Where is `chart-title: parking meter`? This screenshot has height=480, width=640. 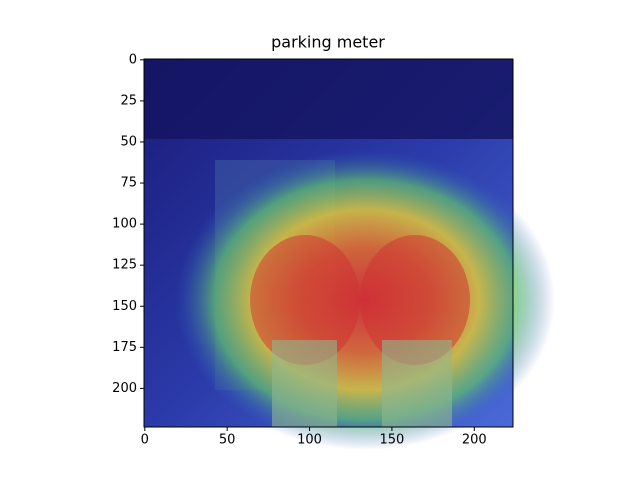 chart-title: parking meter is located at coordinates (328, 42).